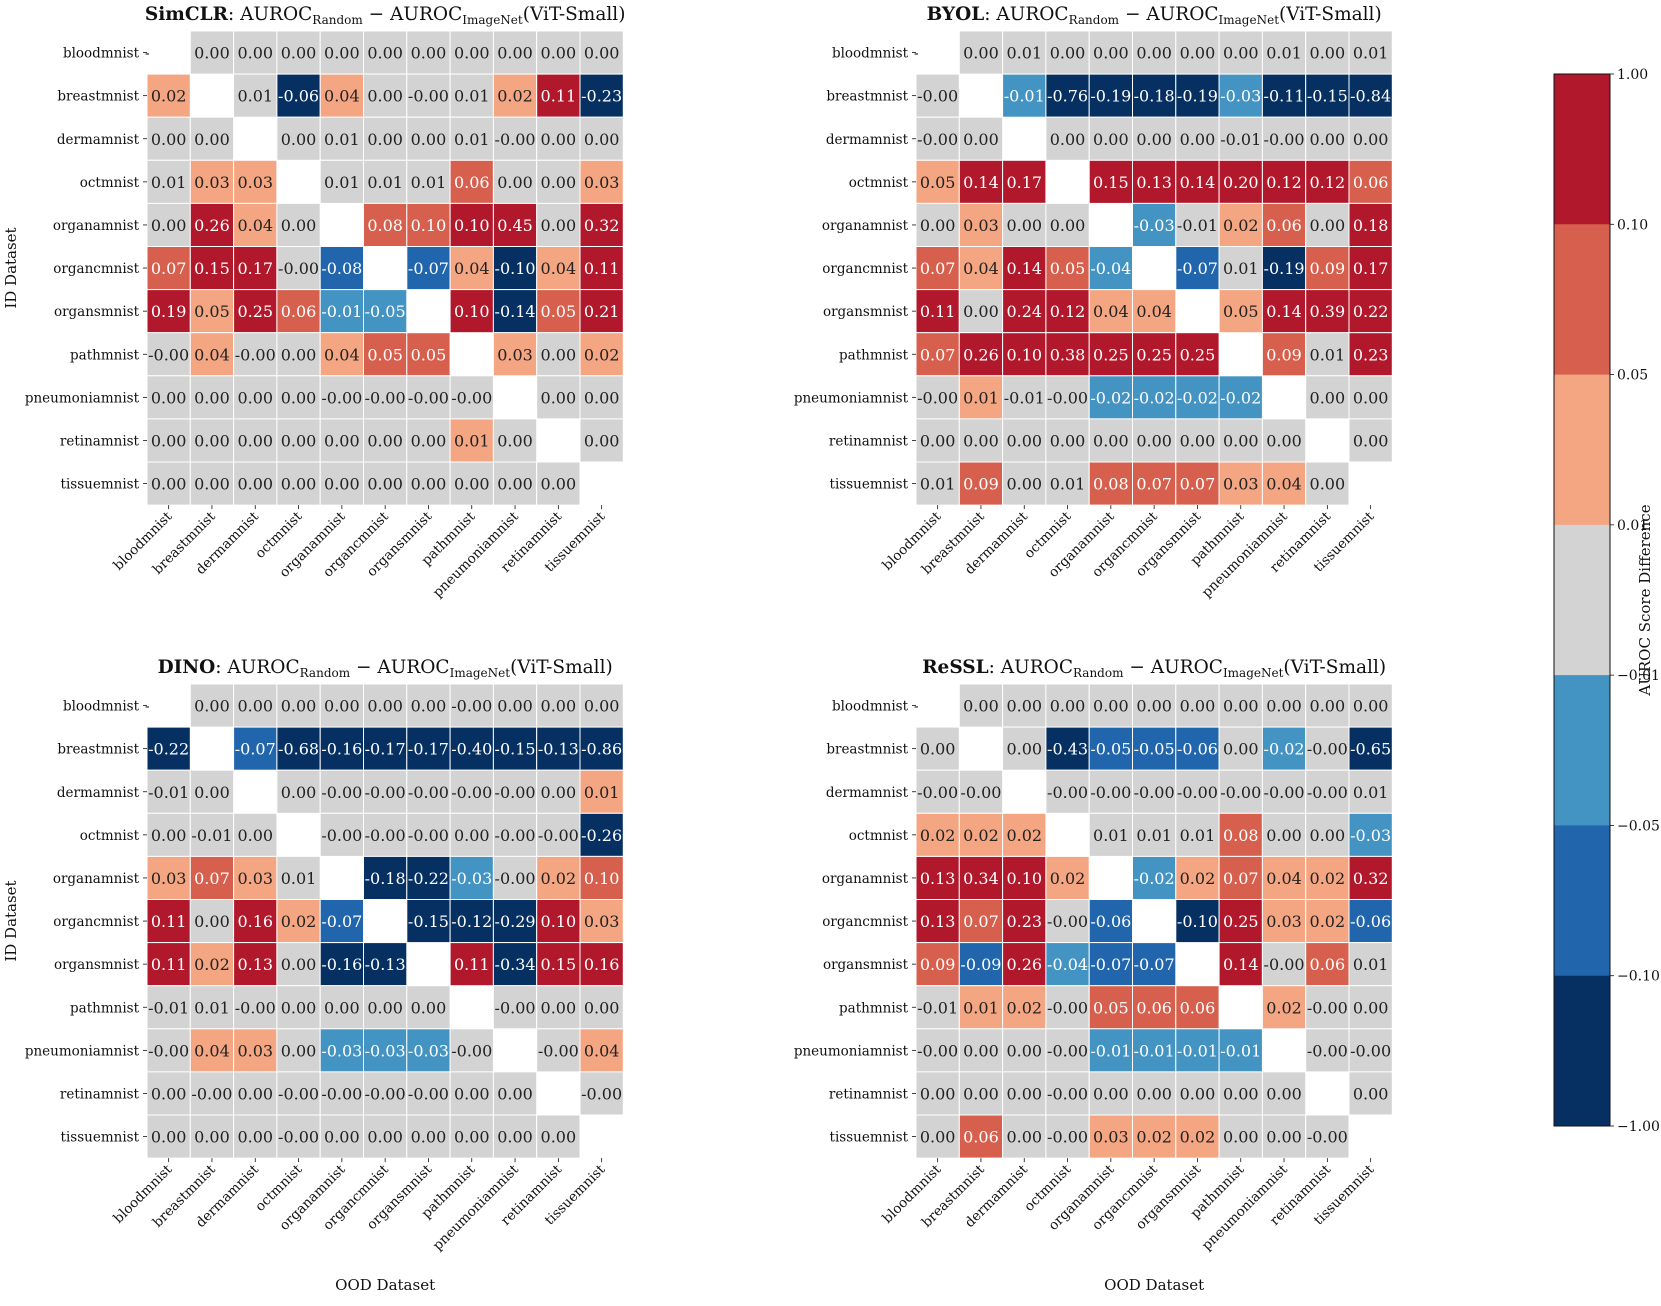 The image size is (1661, 1306). I want to click on y-tick-label: octmnist, so click(110, 836).